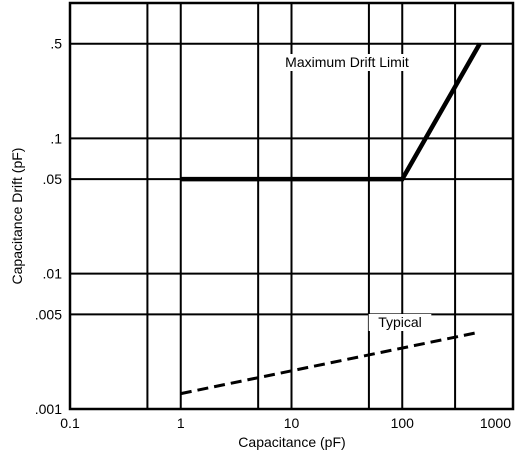 This screenshot has width=526, height=461. What do you see at coordinates (495, 423) in the screenshot?
I see `x-tick-label-1000: 1000` at bounding box center [495, 423].